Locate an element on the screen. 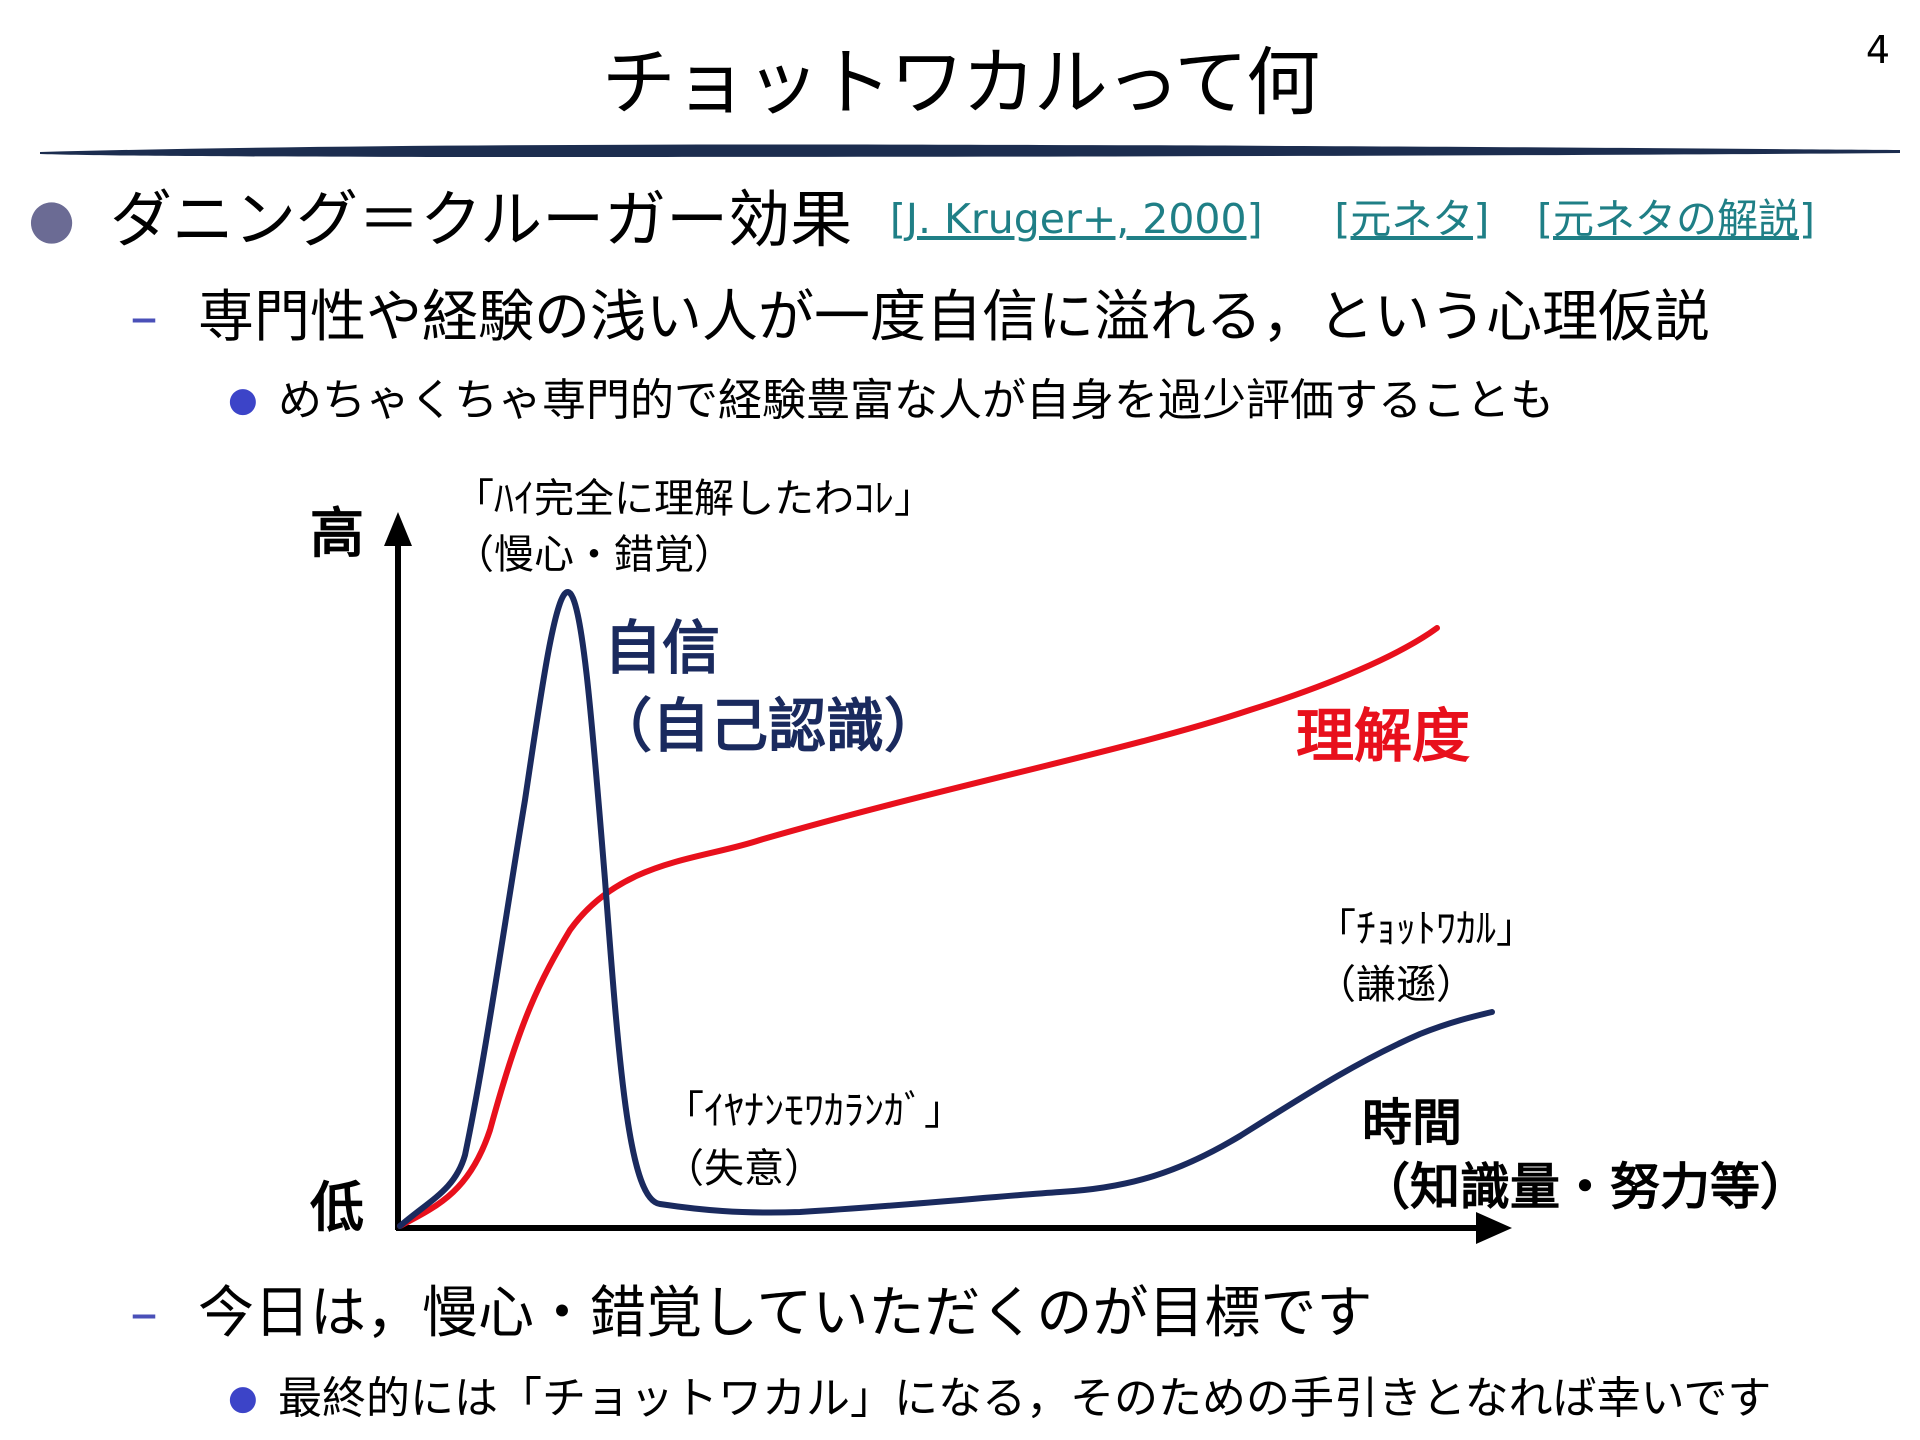 The height and width of the screenshot is (1440, 1920). ref-link-original-explanation: [元ネタの解説] is located at coordinates (1676, 219).